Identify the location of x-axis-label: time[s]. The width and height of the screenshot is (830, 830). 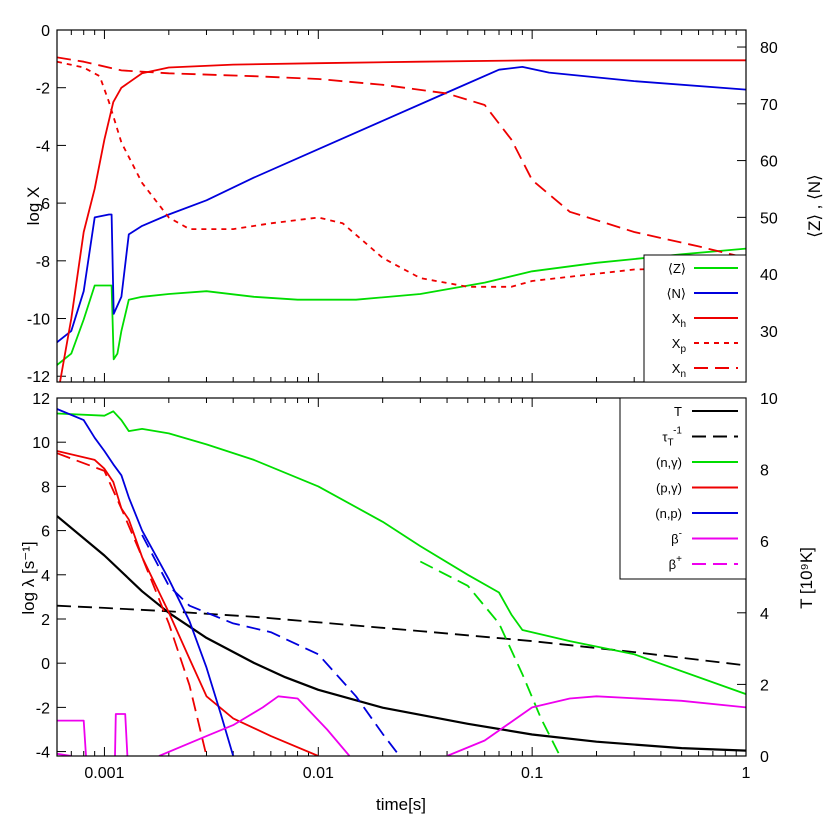
(401, 804).